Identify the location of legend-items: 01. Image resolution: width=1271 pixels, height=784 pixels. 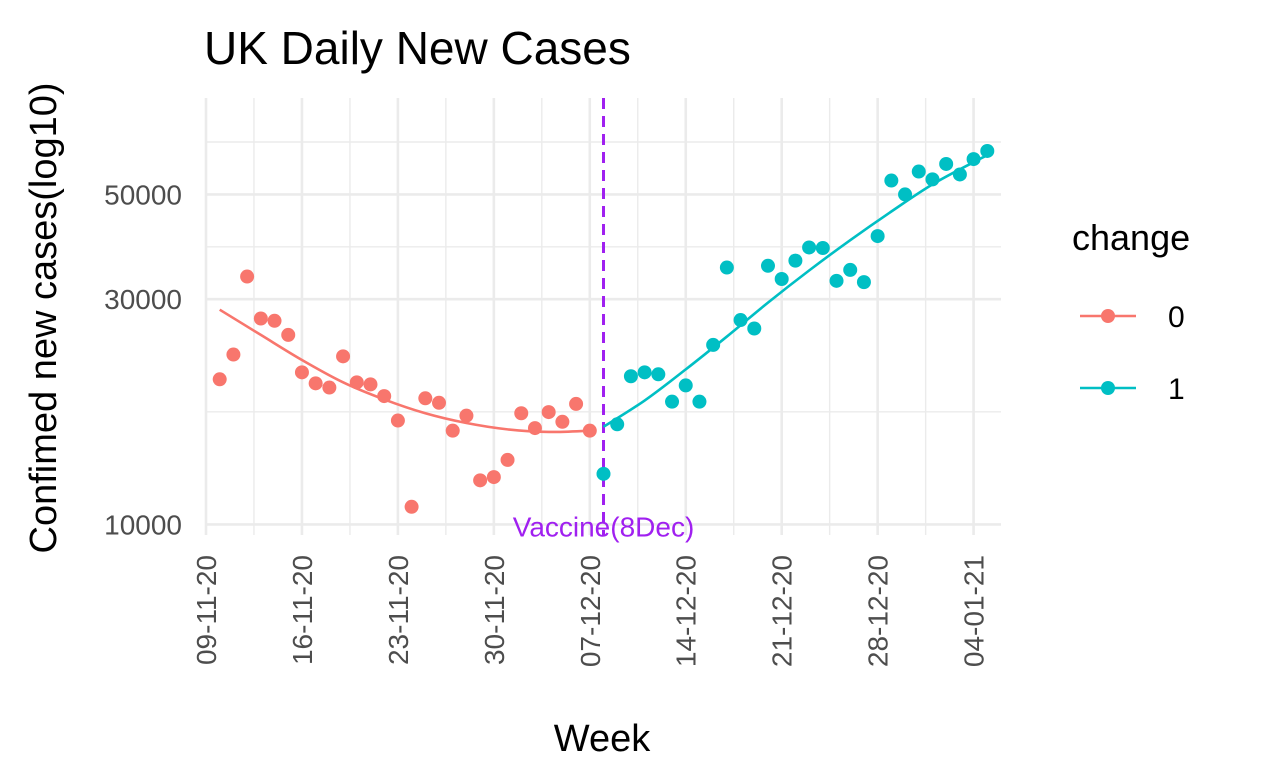
(1132, 353).